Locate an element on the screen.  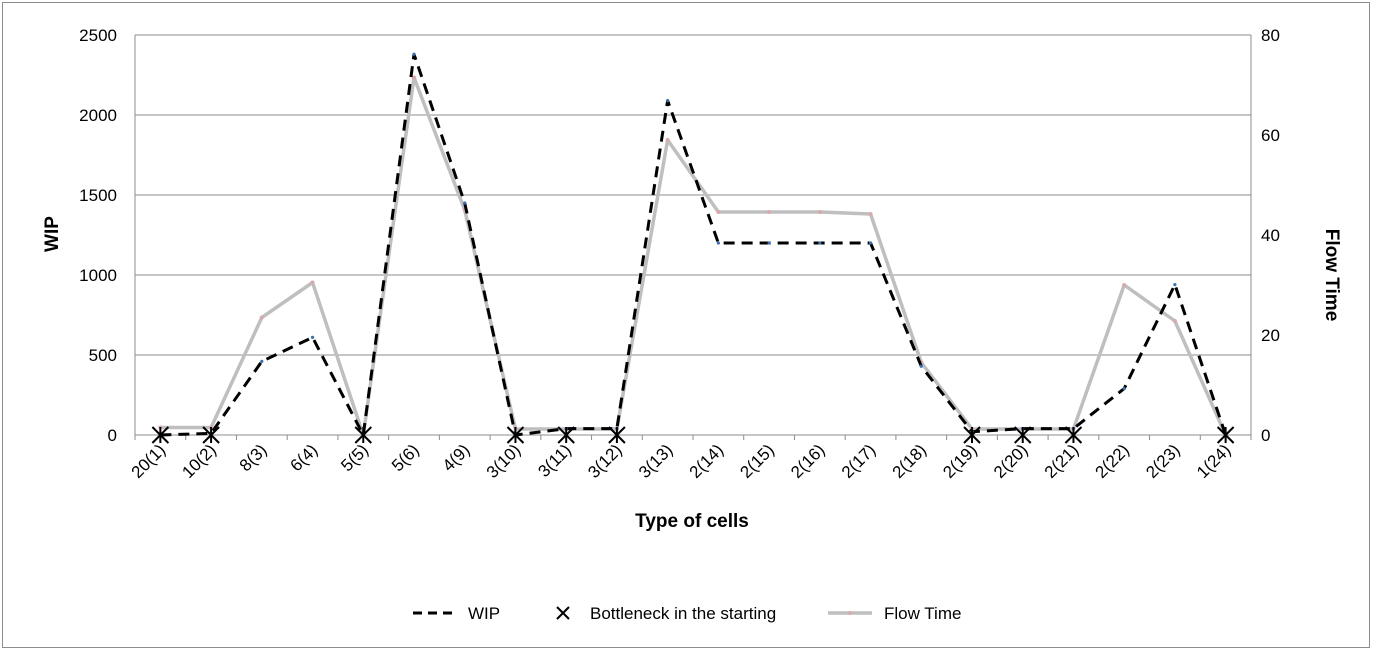
x-tick-label-15: 2(18) is located at coordinates (909, 460).